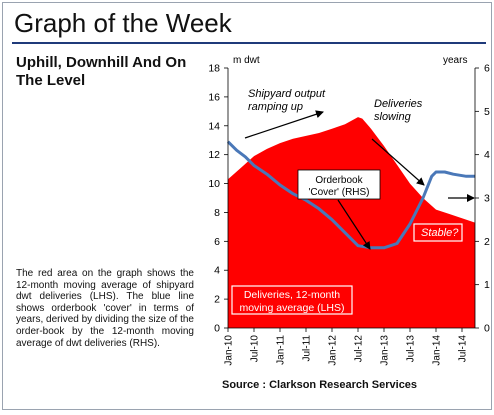  Describe the element at coordinates (217, 271) in the screenshot. I see `y-left-tick-label: 4` at that location.